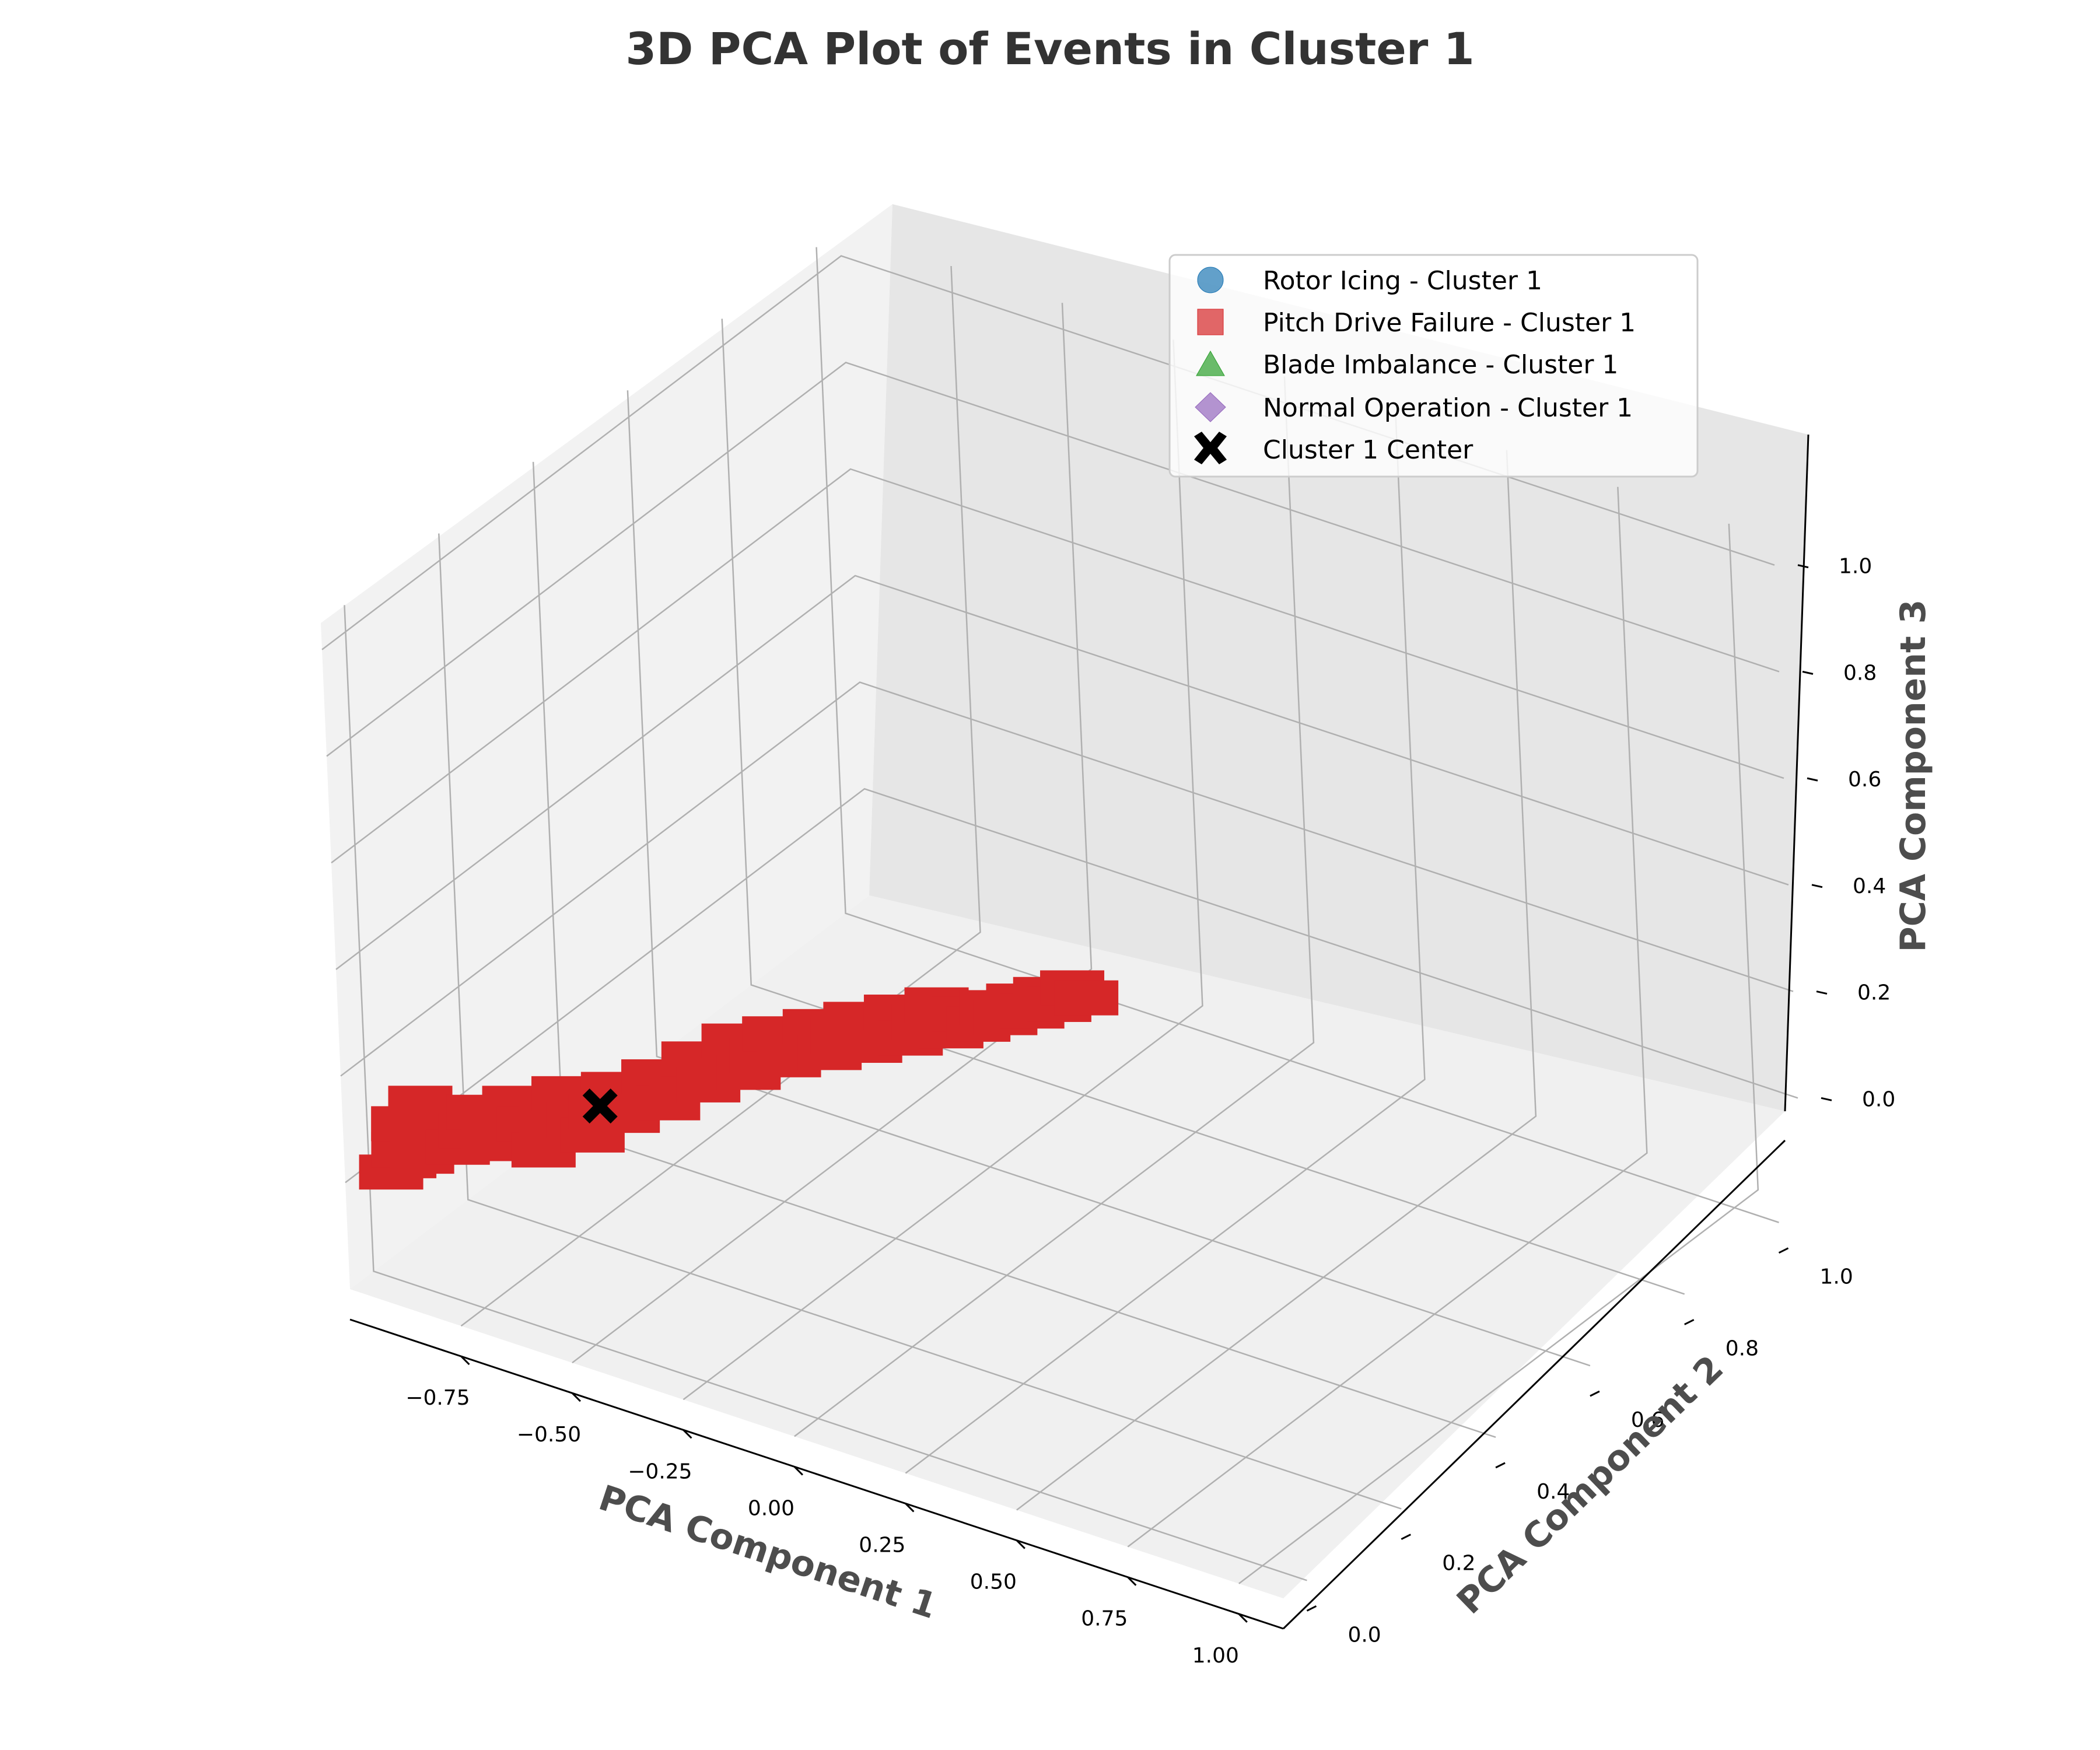 The width and height of the screenshot is (2100, 1750). I want to click on y-tick-label: 0.4, so click(1553, 1492).